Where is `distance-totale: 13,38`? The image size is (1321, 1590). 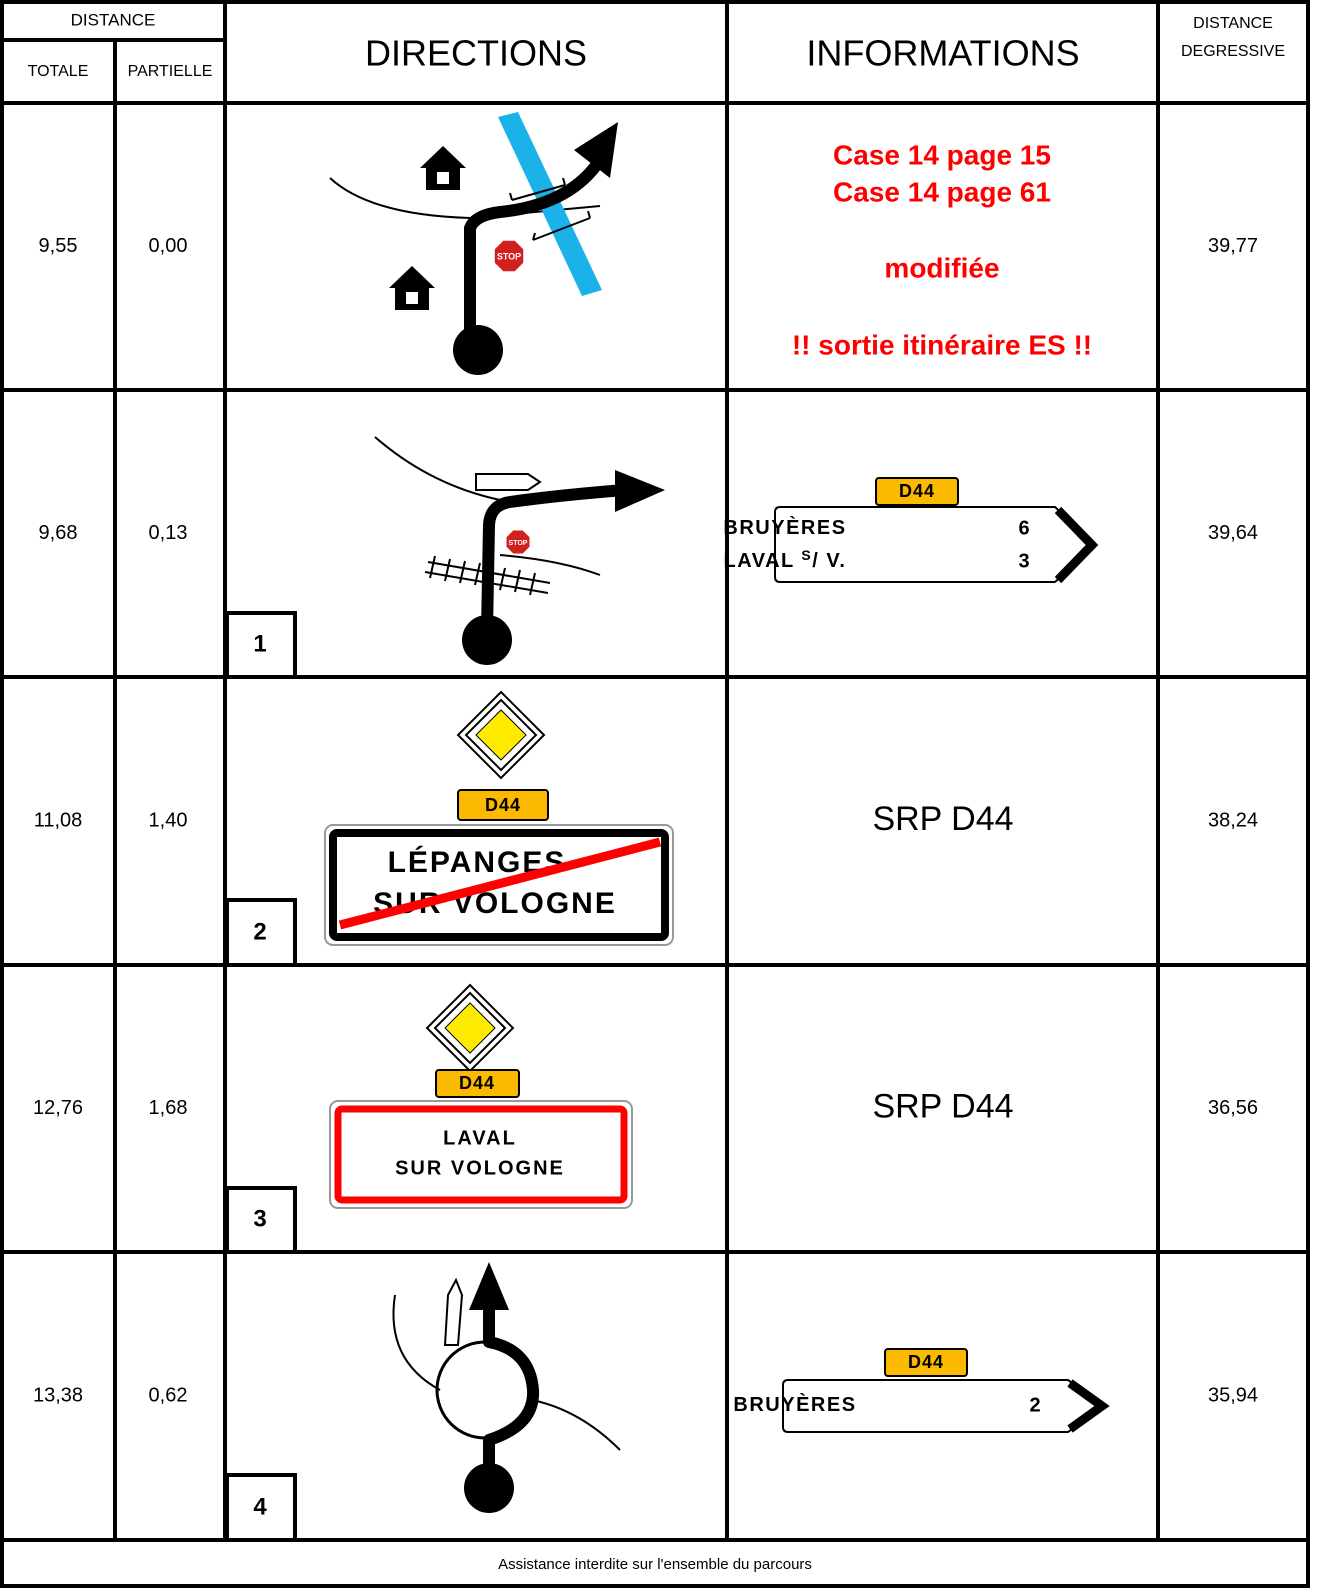 distance-totale: 13,38 is located at coordinates (58, 1395).